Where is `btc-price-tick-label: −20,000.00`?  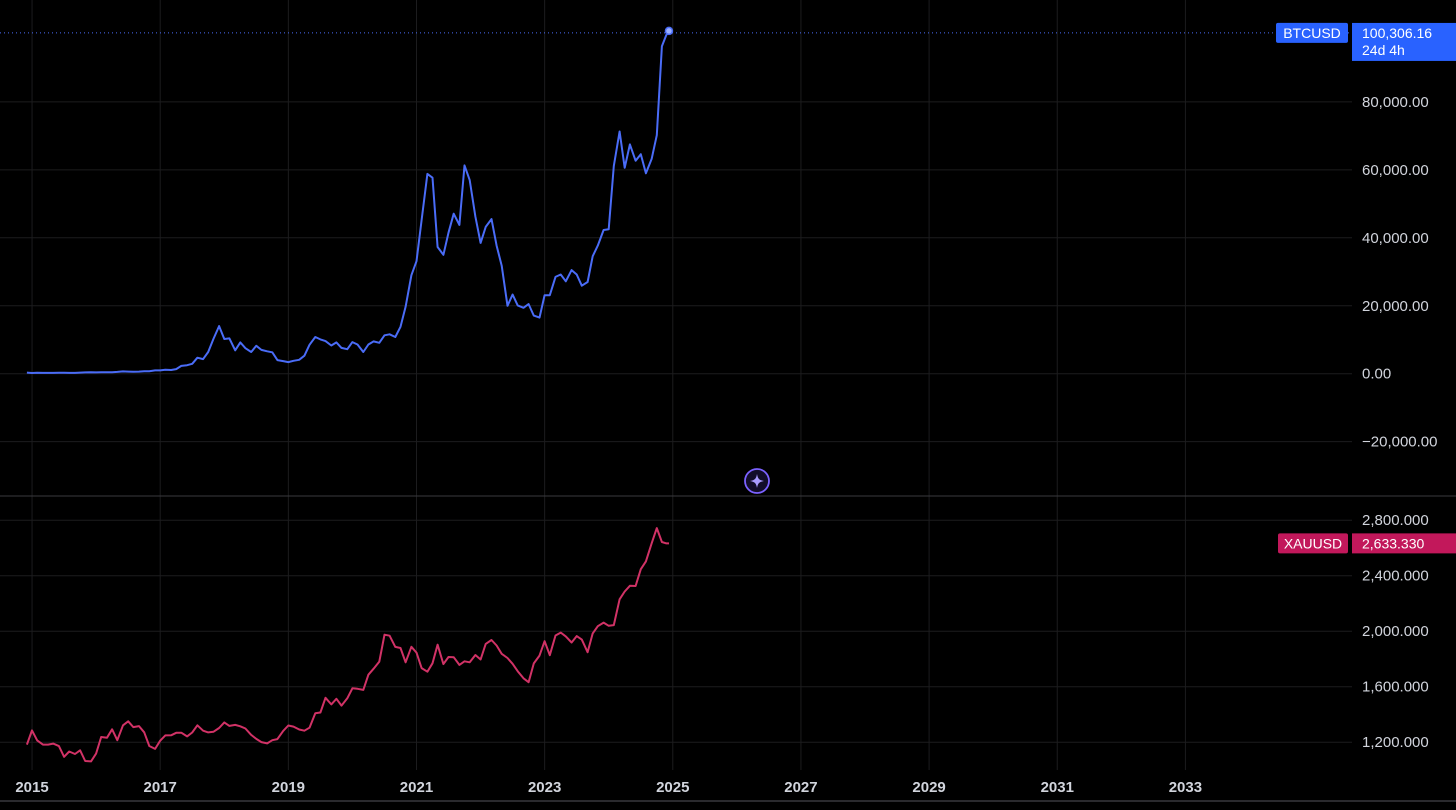
btc-price-tick-label: −20,000.00 is located at coordinates (1400, 442).